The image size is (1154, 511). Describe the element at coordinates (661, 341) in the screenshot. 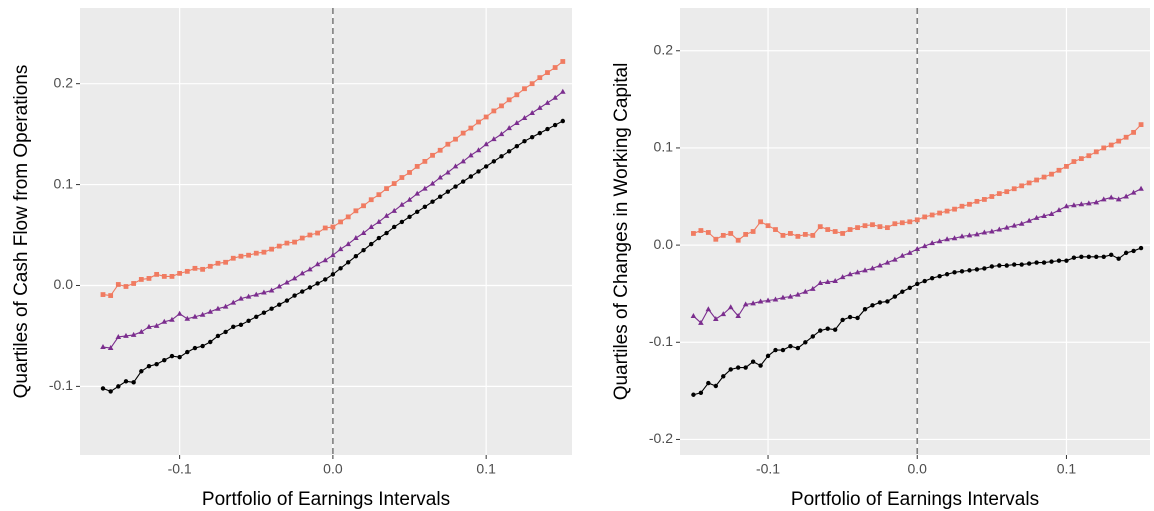

I see `y-tick-label: -0.1` at that location.